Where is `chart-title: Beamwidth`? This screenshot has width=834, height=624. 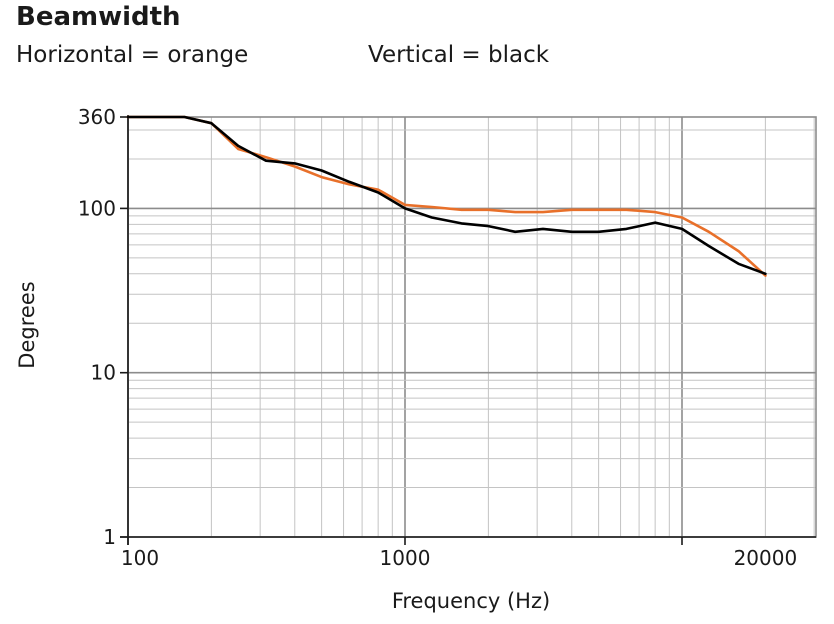
chart-title: Beamwidth is located at coordinates (98, 17).